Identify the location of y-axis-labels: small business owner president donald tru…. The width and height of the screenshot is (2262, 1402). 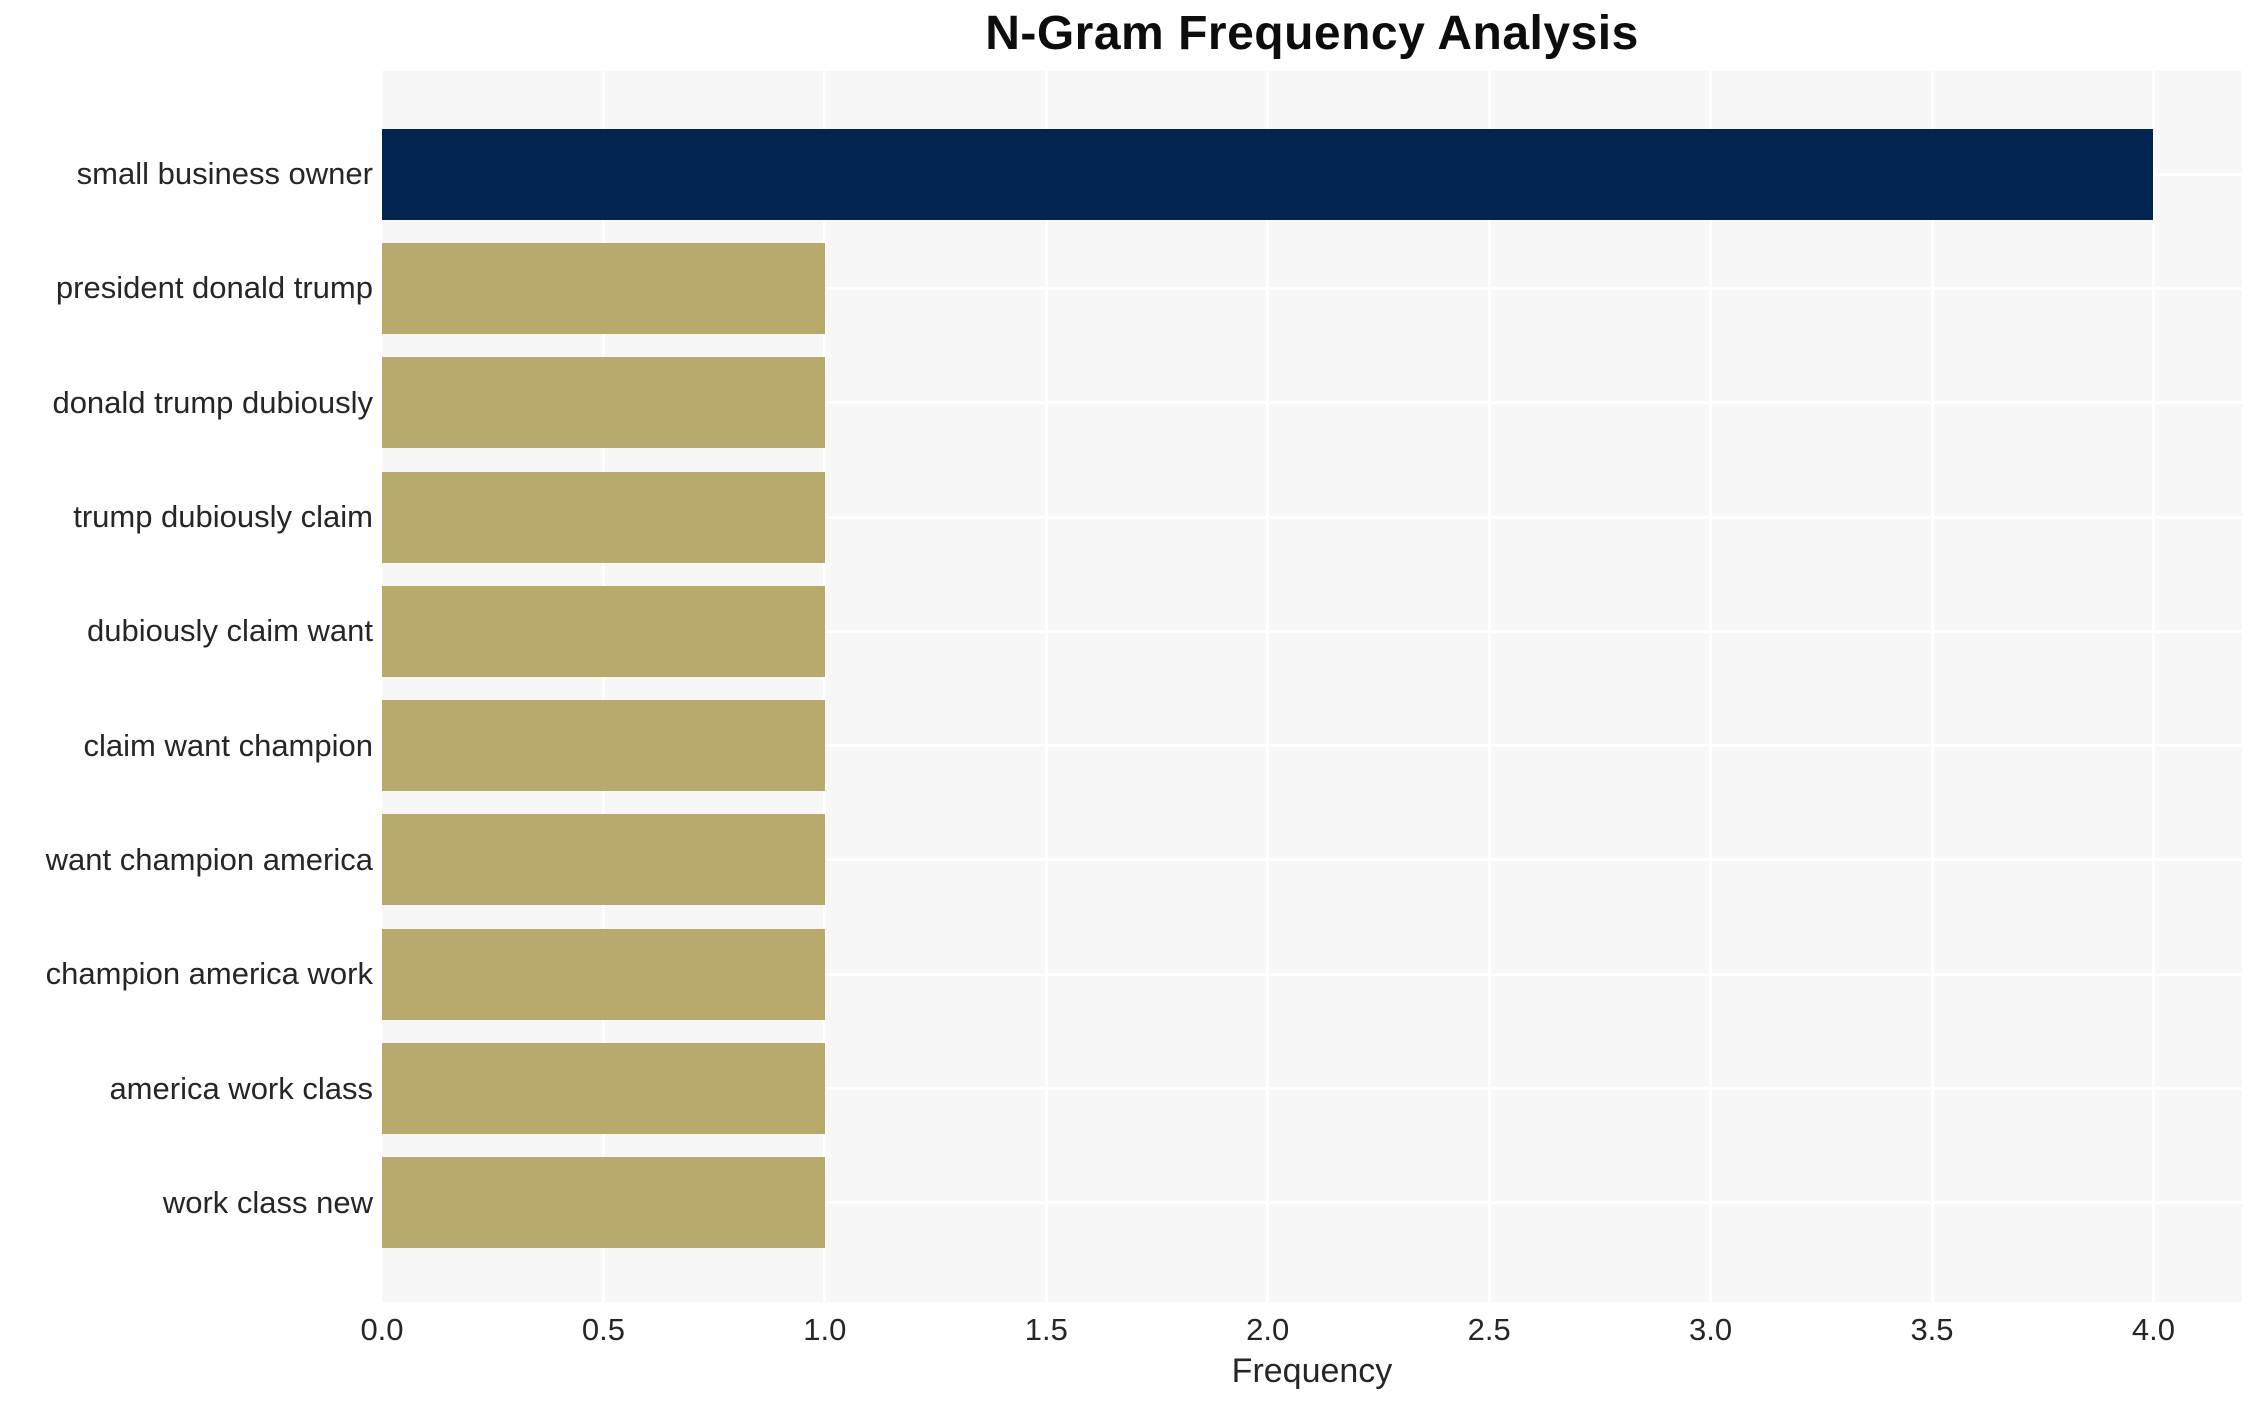
(186, 686).